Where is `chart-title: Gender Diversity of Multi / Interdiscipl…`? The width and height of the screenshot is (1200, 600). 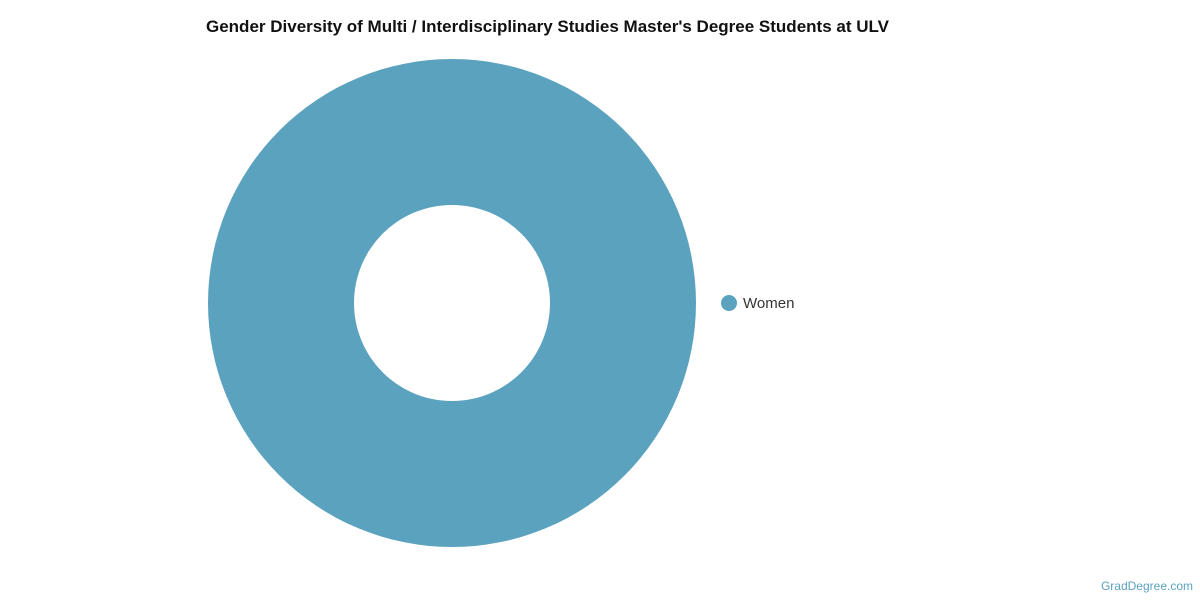 chart-title: Gender Diversity of Multi / Interdiscipl… is located at coordinates (547, 26).